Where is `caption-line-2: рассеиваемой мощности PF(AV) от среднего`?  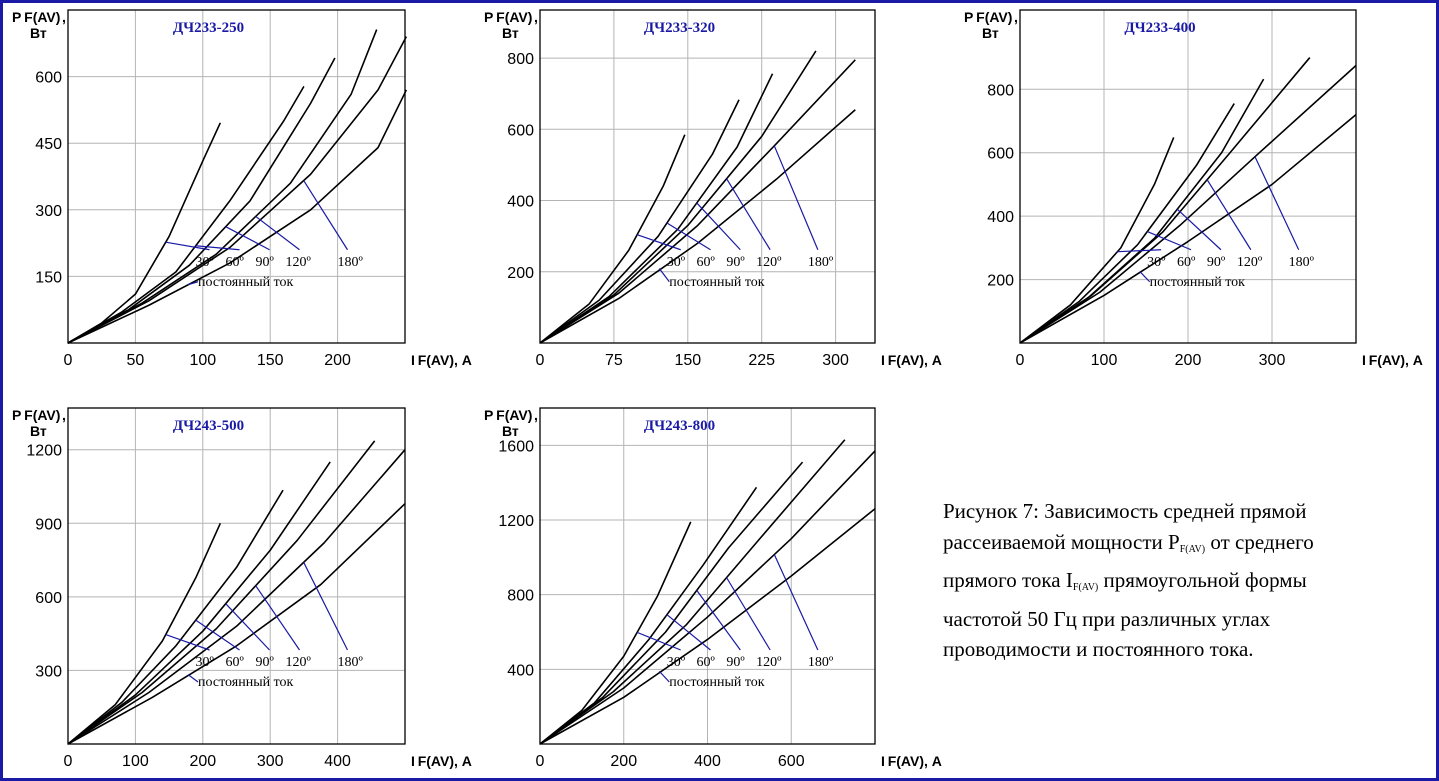
caption-line-2: рассеиваемой мощности PF(AV) от среднего is located at coordinates (1178, 546).